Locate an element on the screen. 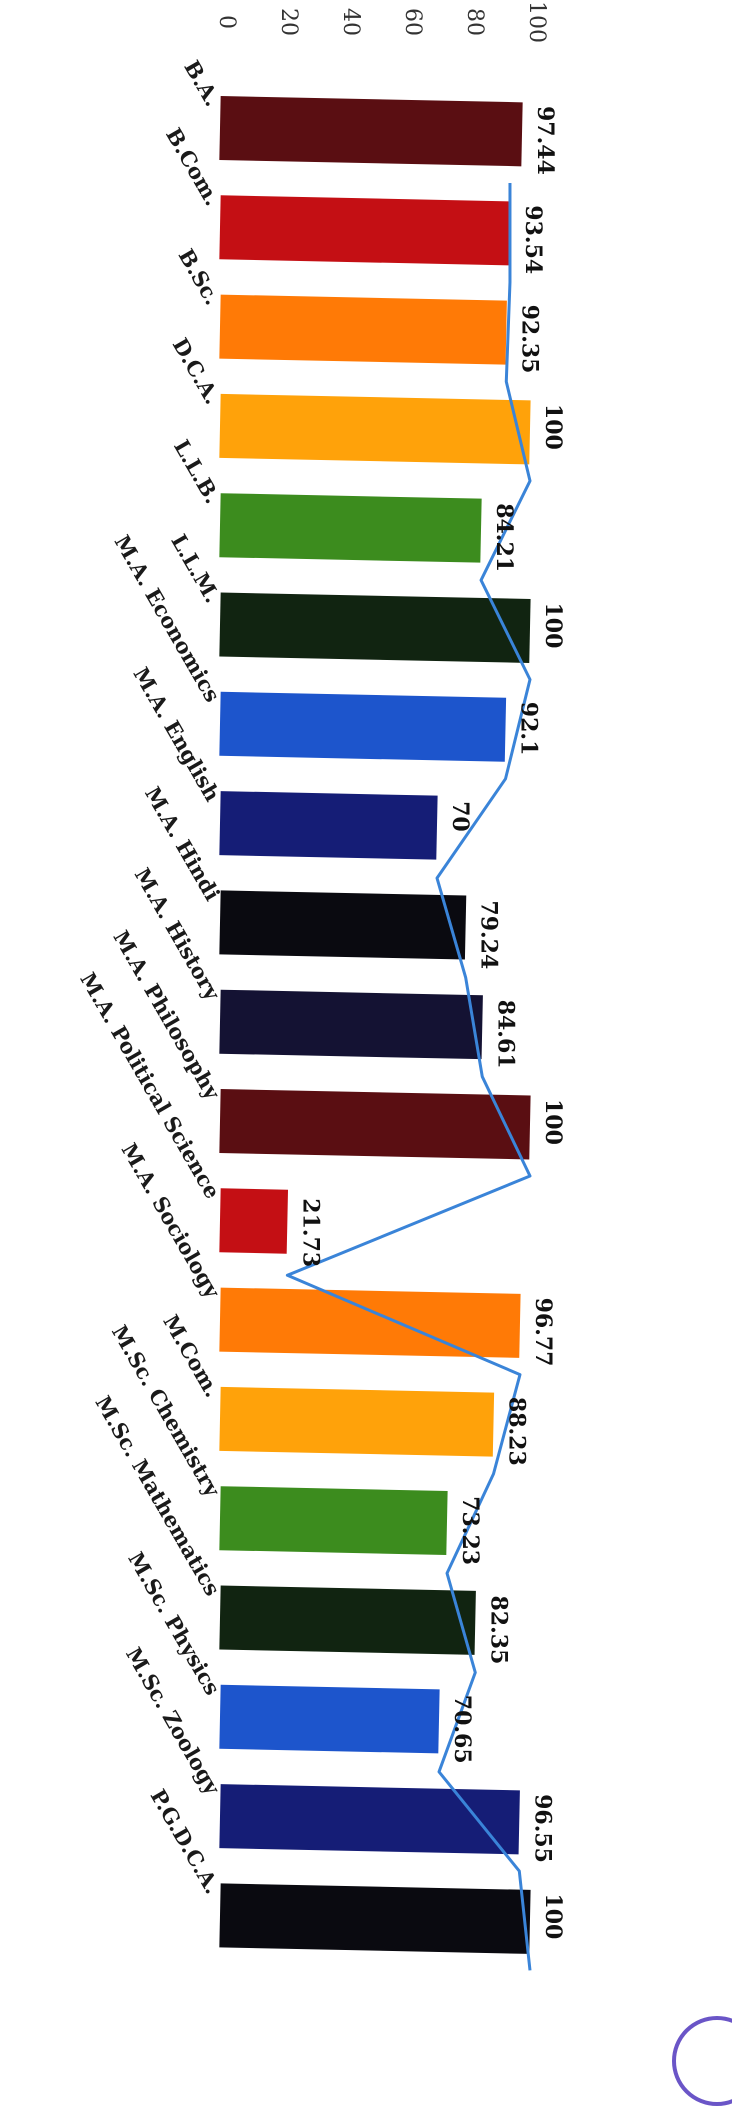 This screenshot has height=2106, width=732. axis-tick-label: 100 is located at coordinates (536, 22).